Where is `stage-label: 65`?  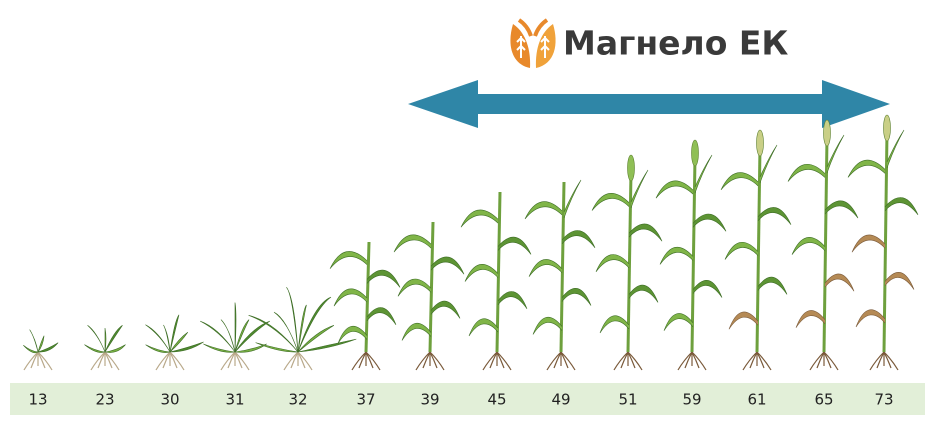
stage-label: 65 is located at coordinates (823, 400).